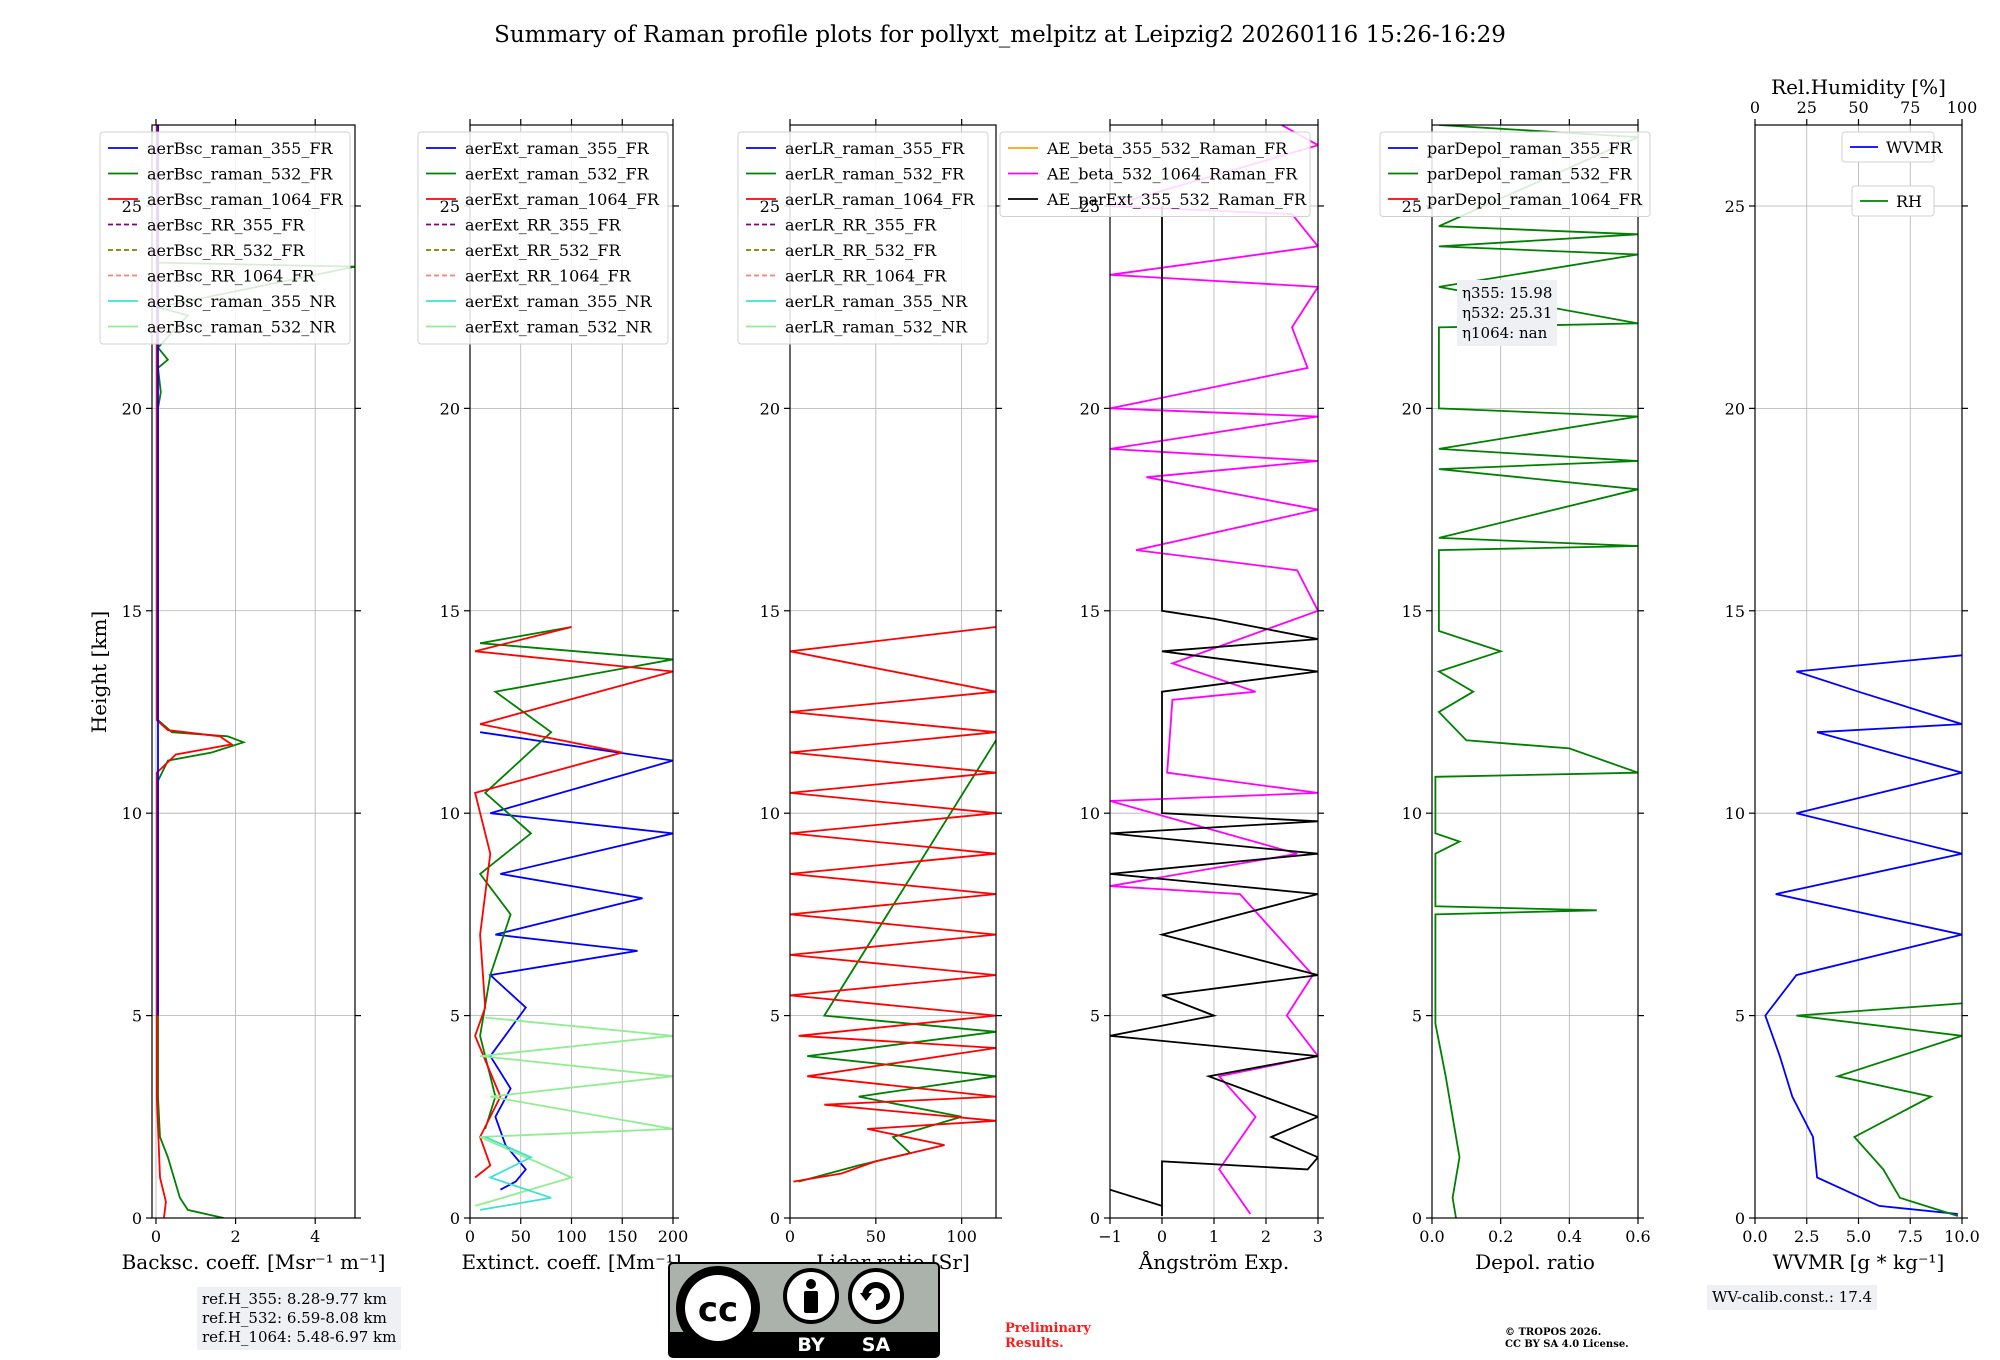  Describe the element at coordinates (543, 225) in the screenshot. I see `legend-entry: aerExt_RR_355_FR` at that location.